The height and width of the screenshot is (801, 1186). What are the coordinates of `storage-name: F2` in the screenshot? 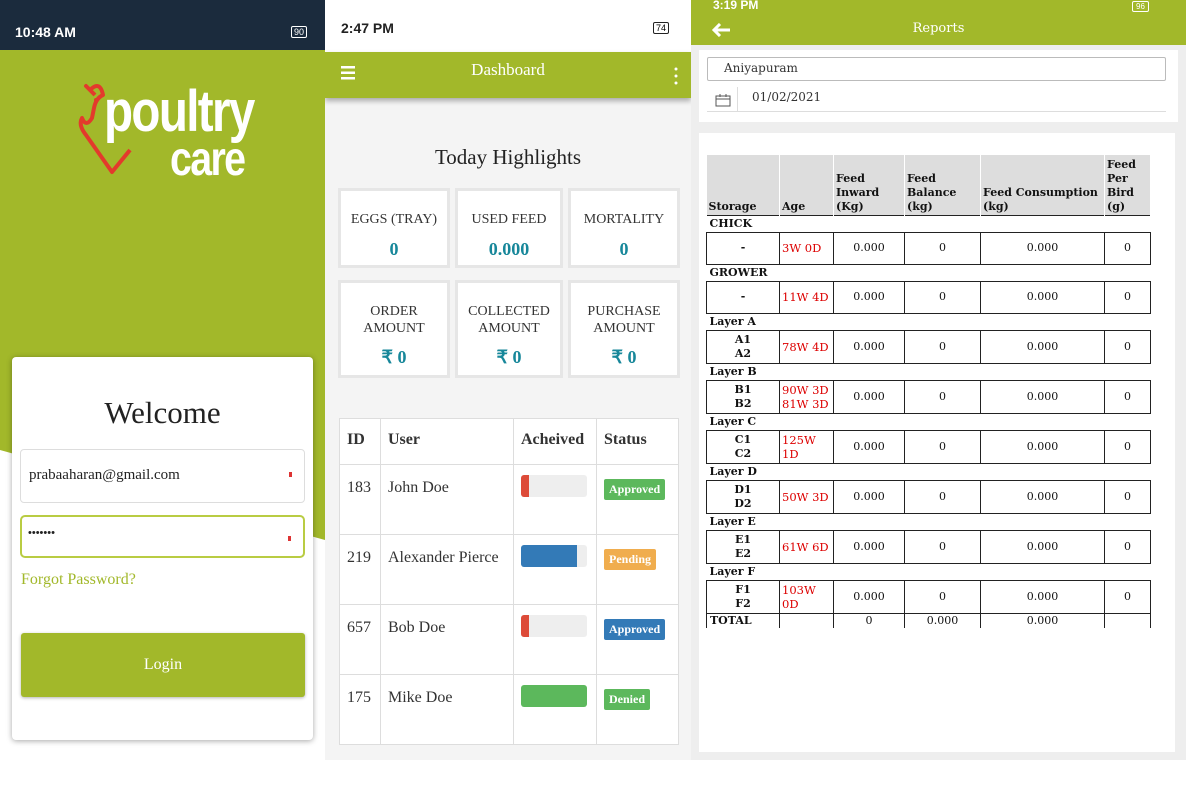 It's located at (743, 603).